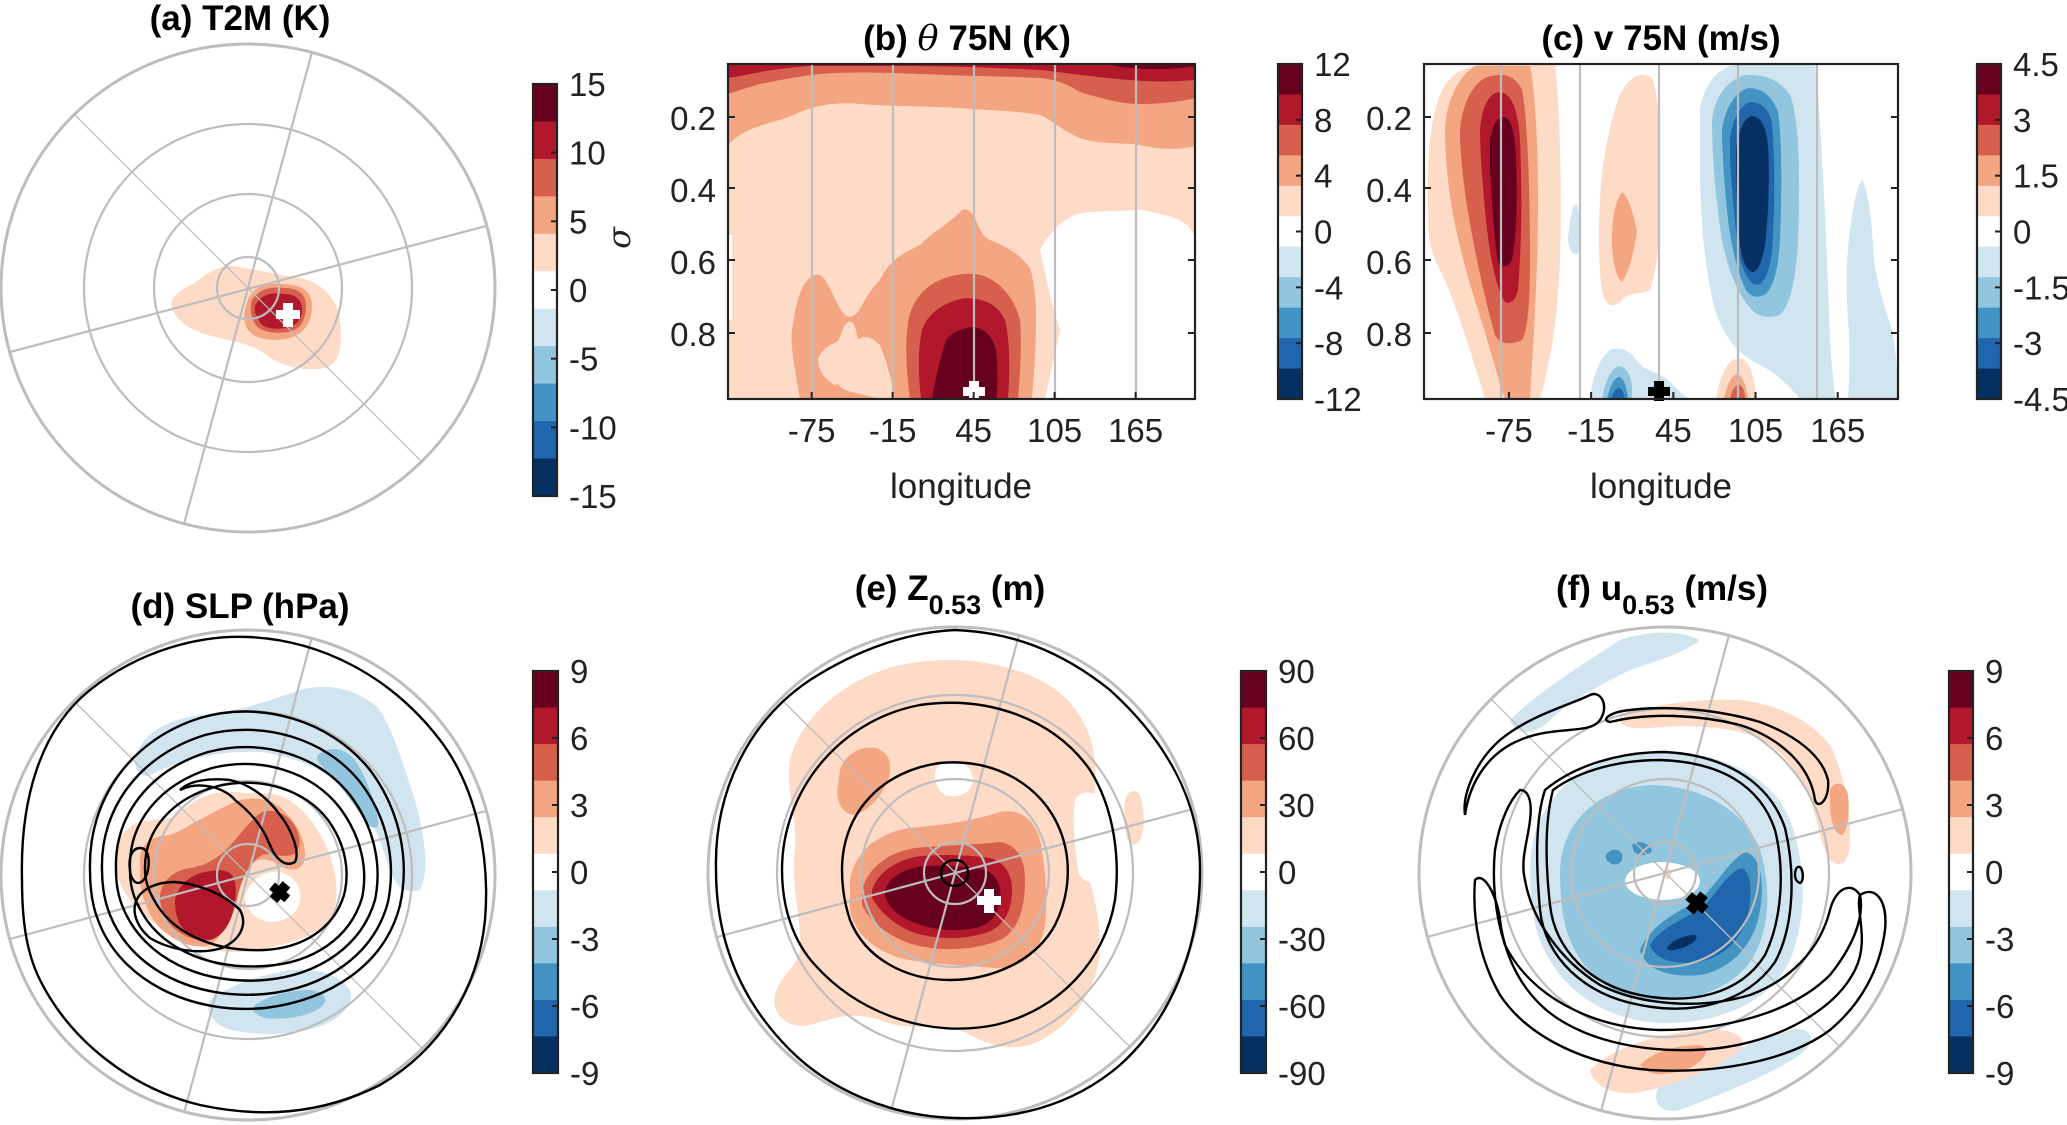 This screenshot has height=1125, width=2067. I want to click on panel-c-marker, so click(1659, 391).